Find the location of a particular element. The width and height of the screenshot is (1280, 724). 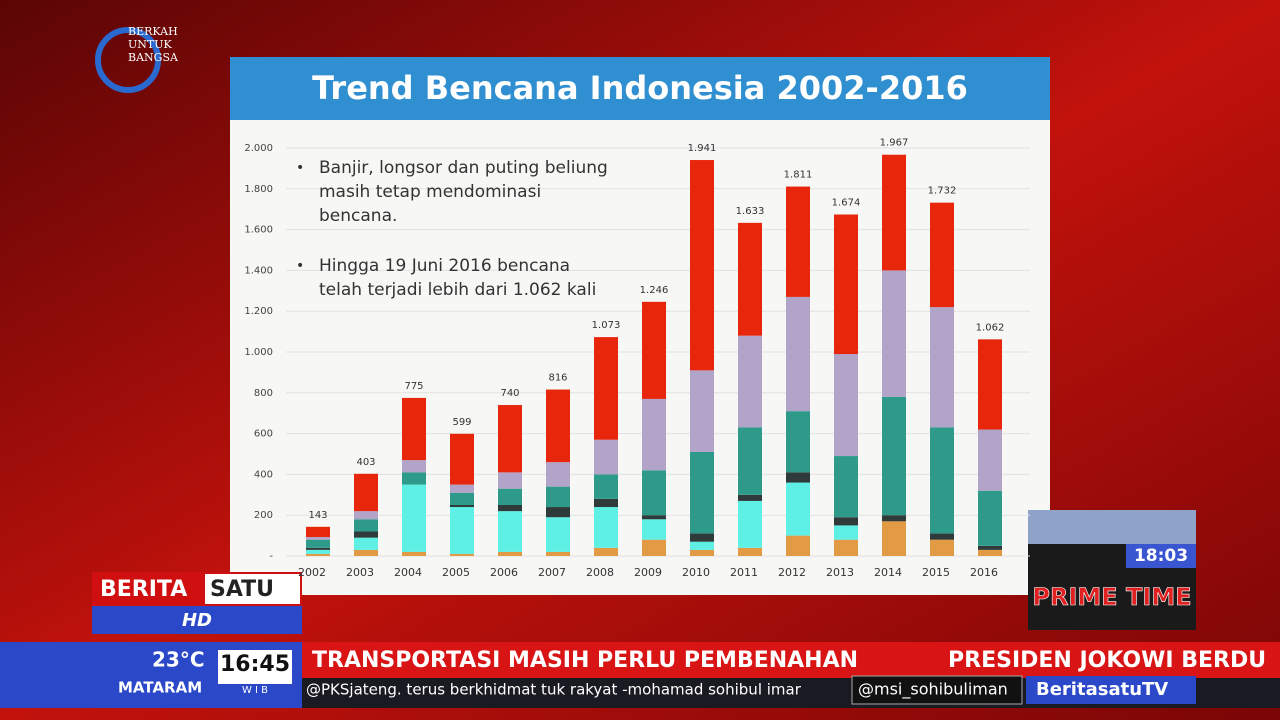

x-tick-label: 2005 is located at coordinates (456, 572).